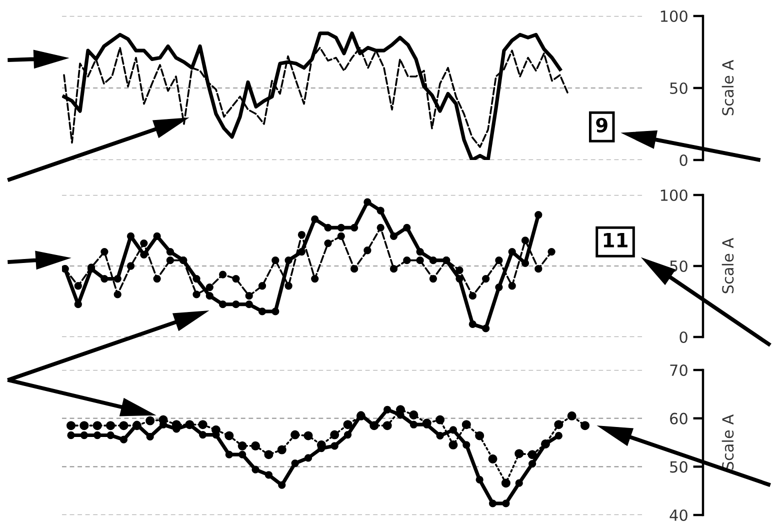  Describe the element at coordinates (616, 240) in the screenshot. I see `text: 11` at that location.